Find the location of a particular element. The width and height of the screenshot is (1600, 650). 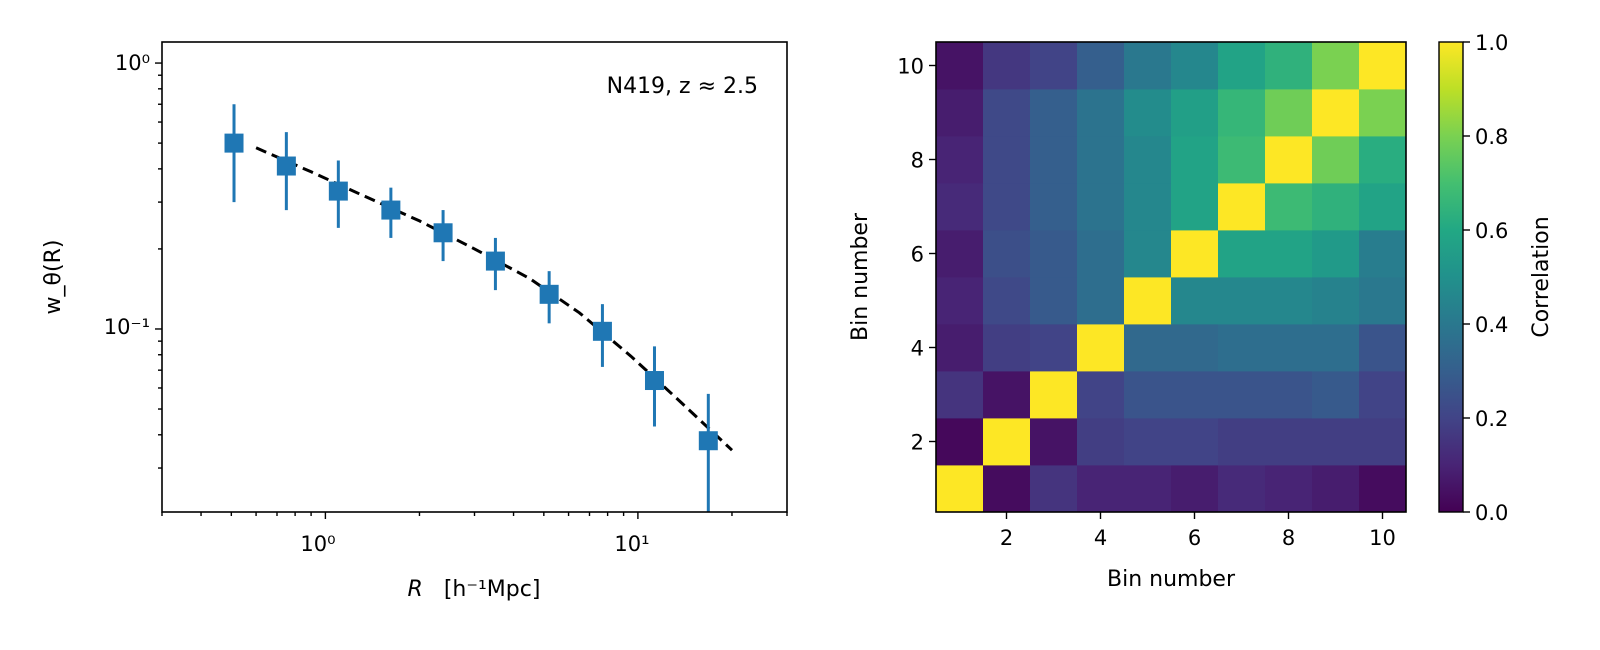

y-tick-label-10e-1: 10⁻¹ is located at coordinates (127, 327).